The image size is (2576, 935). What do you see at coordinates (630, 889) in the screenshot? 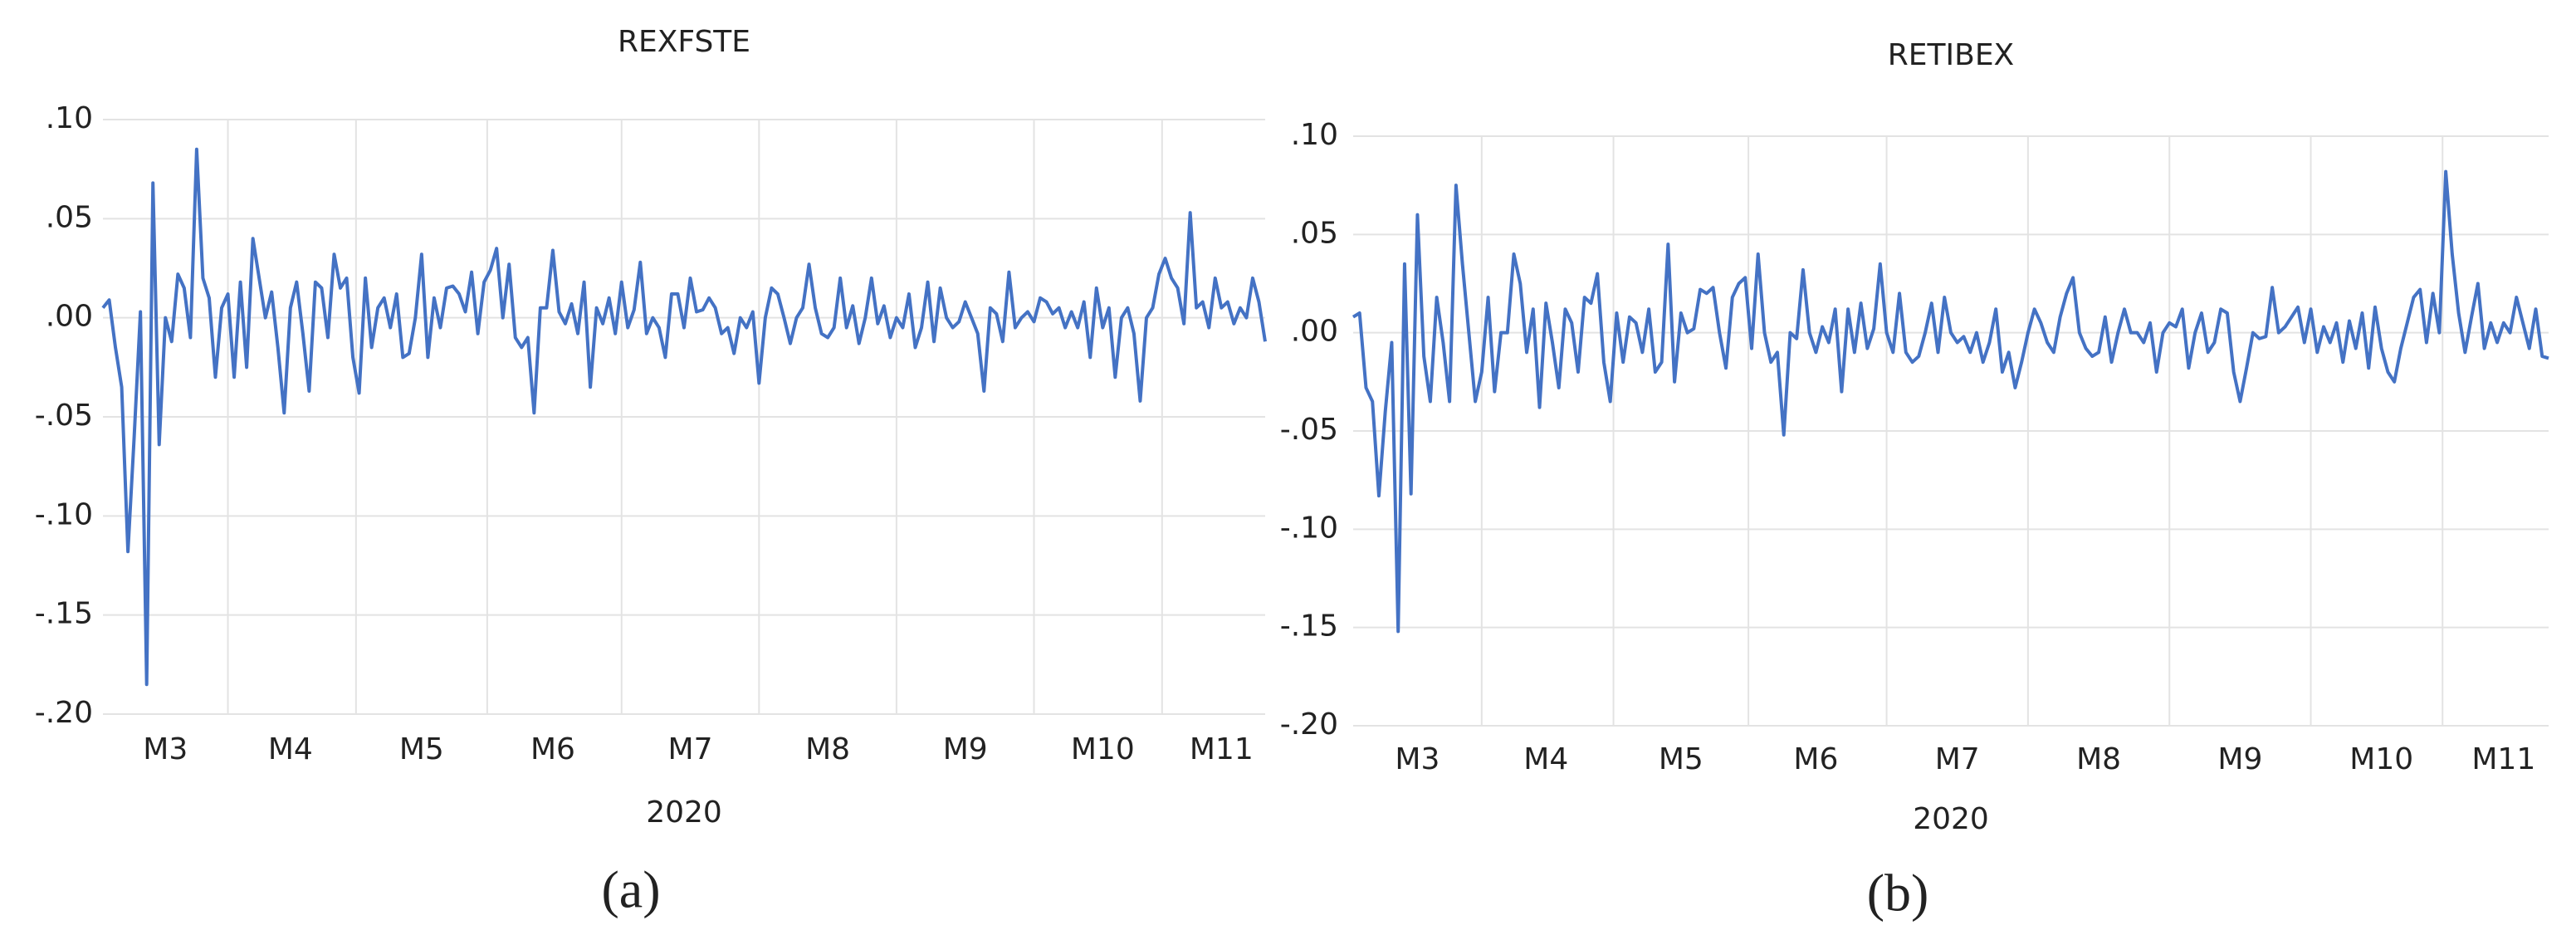
I see `panel-label: (a)` at bounding box center [630, 889].